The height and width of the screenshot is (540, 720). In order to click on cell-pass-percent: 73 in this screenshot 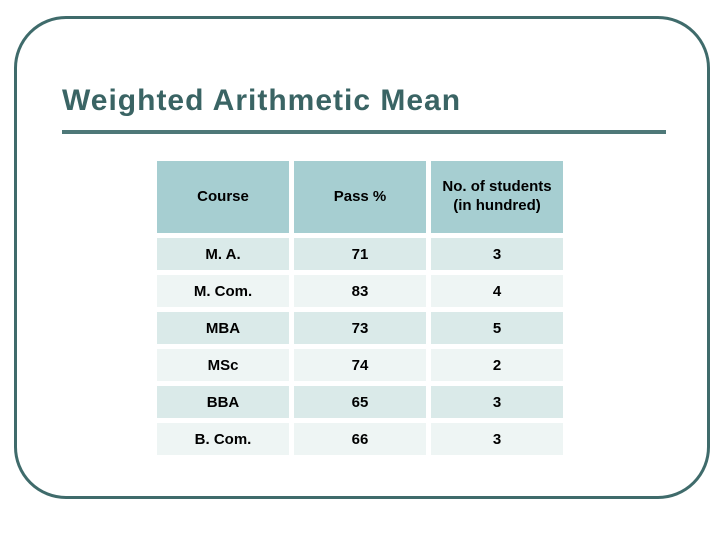, I will do `click(360, 328)`.